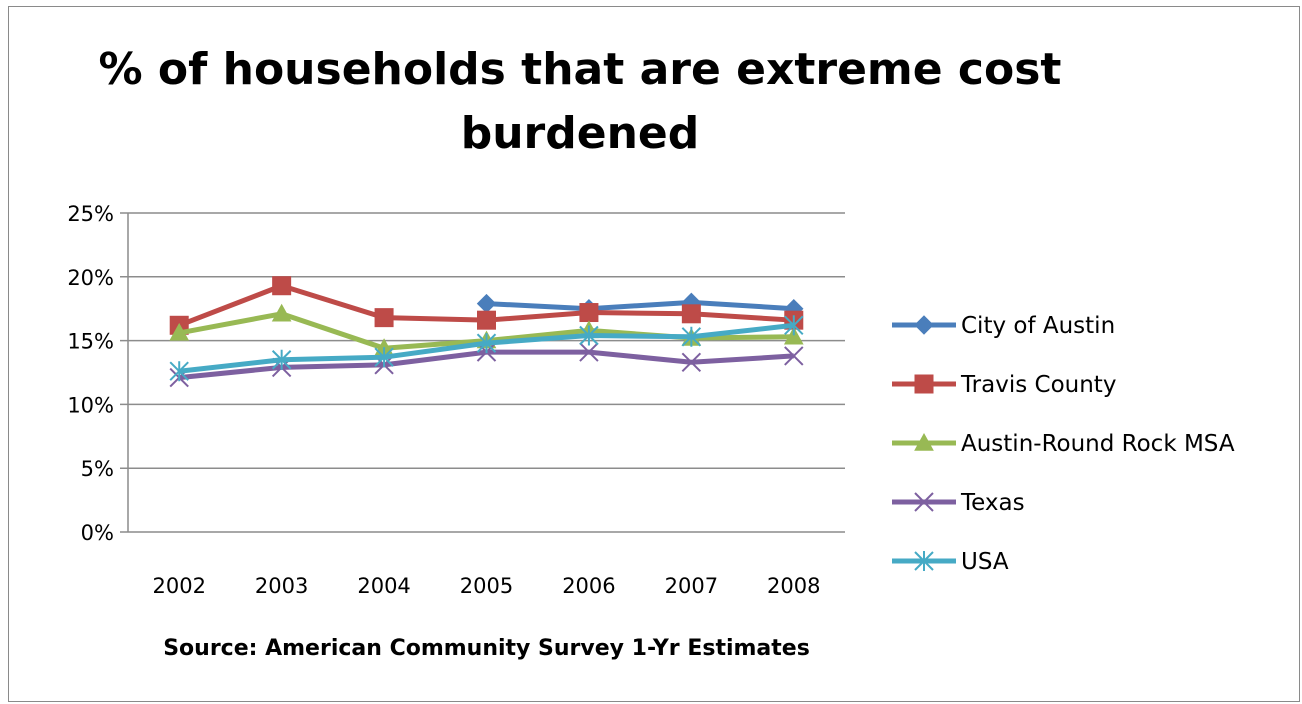 This screenshot has height=704, width=1302. What do you see at coordinates (90, 214) in the screenshot?
I see `y-tick-label: 25%` at bounding box center [90, 214].